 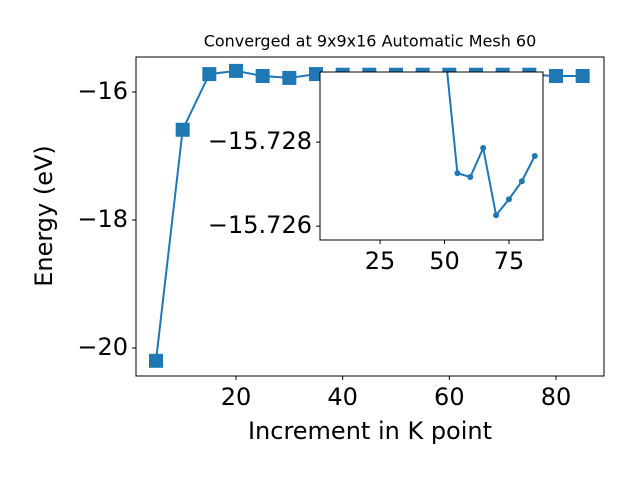 I want to click on plot-area, so click(x=492, y=145).